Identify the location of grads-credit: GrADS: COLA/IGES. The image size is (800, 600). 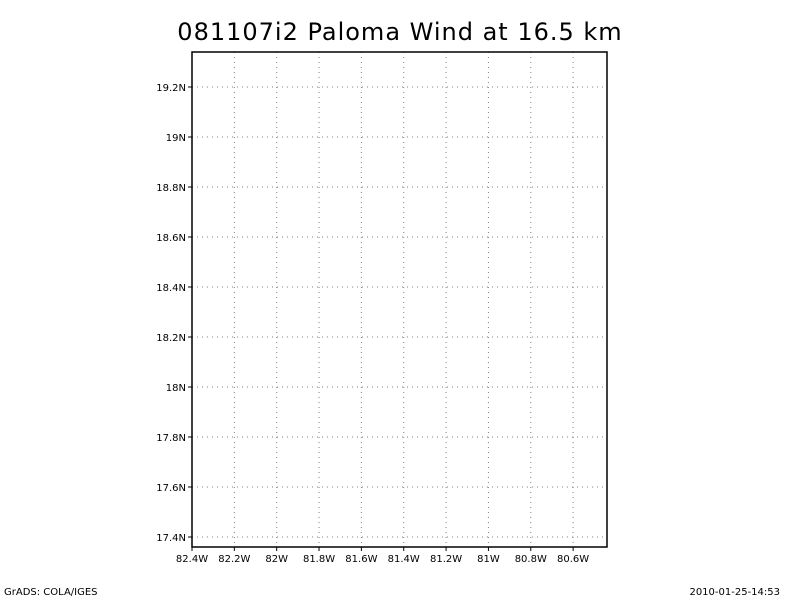
(51, 592).